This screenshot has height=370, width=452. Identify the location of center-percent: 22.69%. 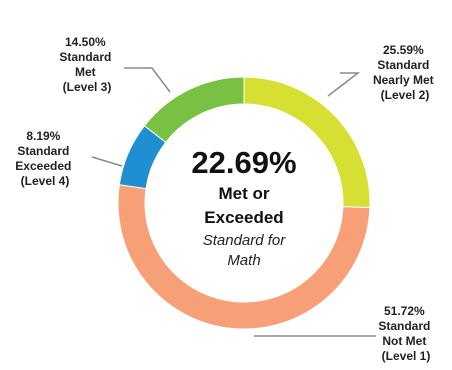
(243, 162).